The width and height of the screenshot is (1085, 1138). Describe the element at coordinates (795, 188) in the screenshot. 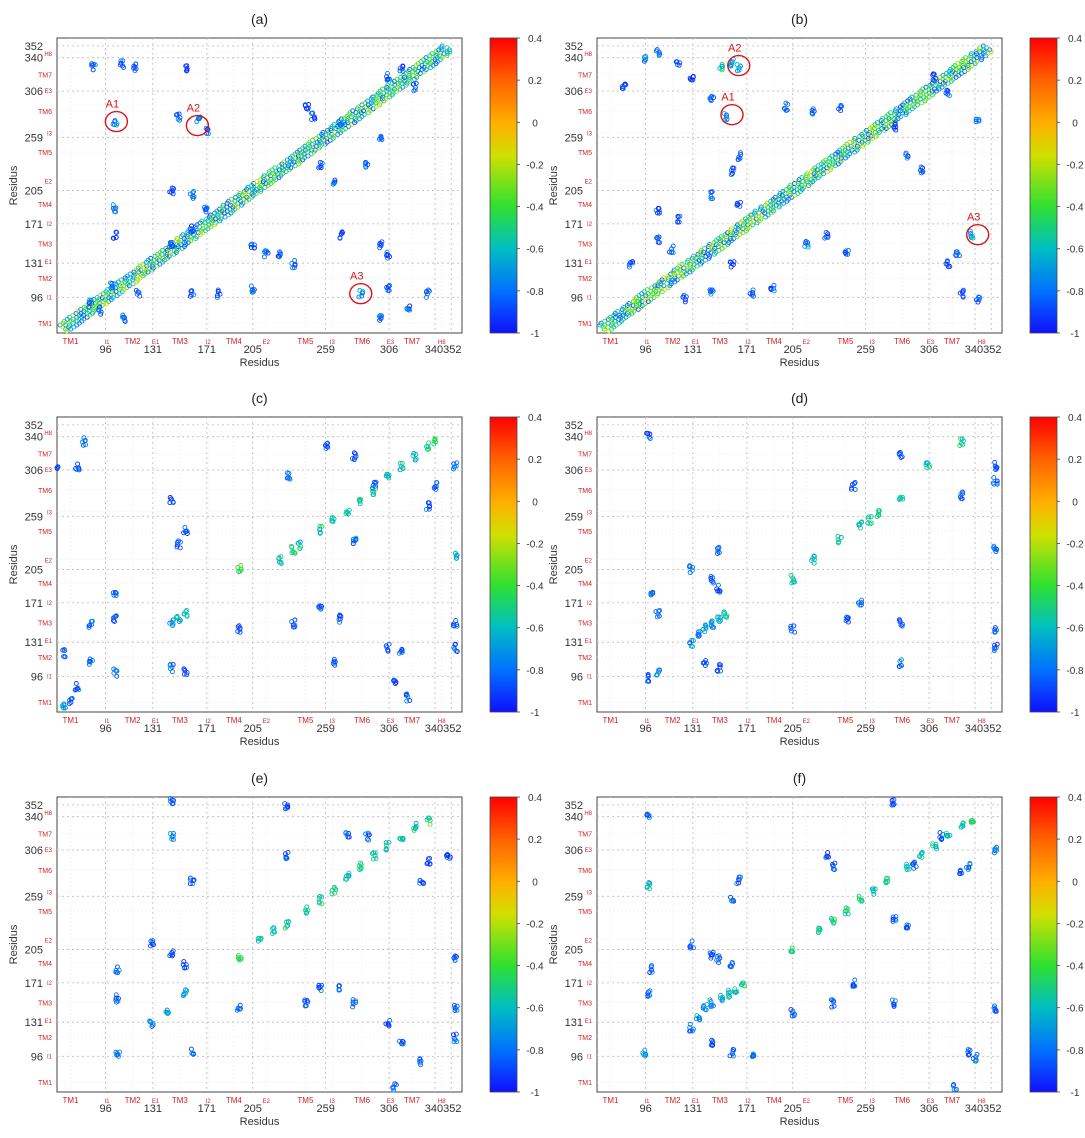

I see `contact-points` at that location.